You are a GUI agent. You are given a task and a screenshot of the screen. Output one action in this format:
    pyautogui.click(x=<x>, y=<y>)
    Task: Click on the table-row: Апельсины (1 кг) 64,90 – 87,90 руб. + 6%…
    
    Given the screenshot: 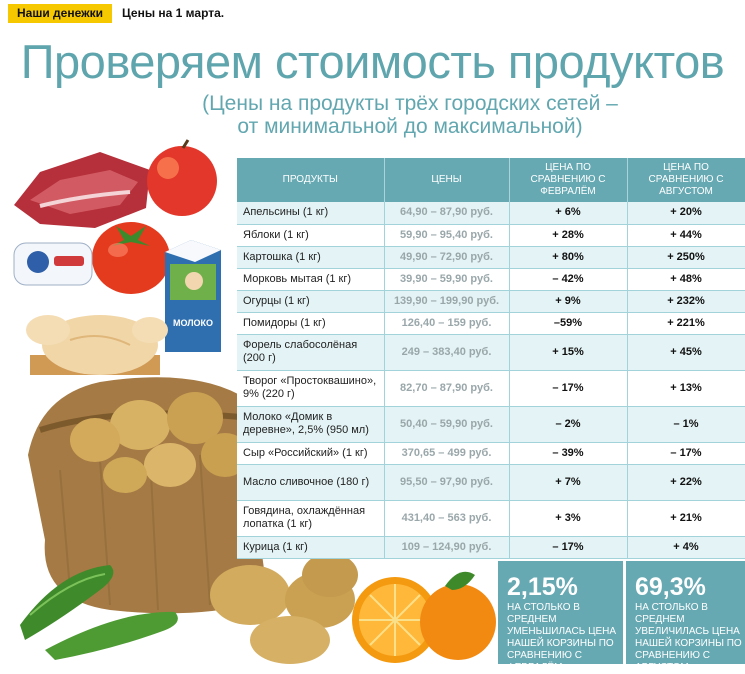 What is the action you would take?
    pyautogui.click(x=491, y=213)
    